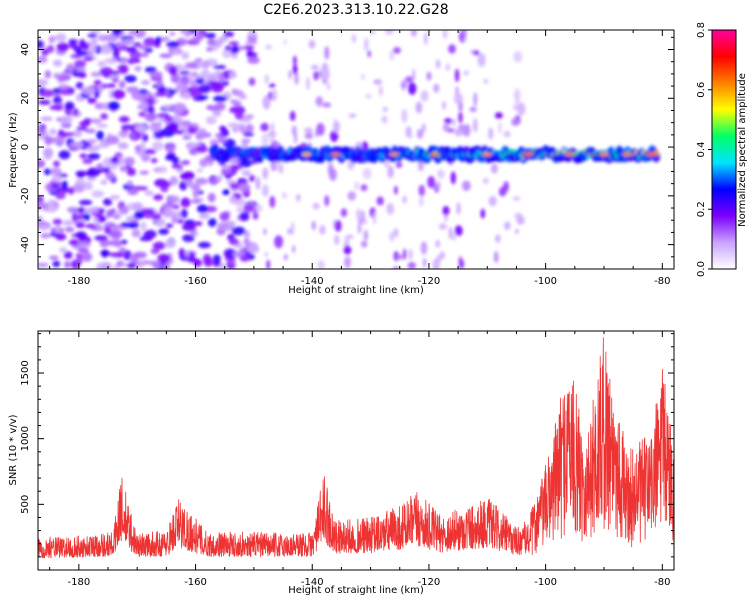 The width and height of the screenshot is (750, 600). Describe the element at coordinates (356, 590) in the screenshot. I see `snr-x-label: Height of straight line (km)` at that location.